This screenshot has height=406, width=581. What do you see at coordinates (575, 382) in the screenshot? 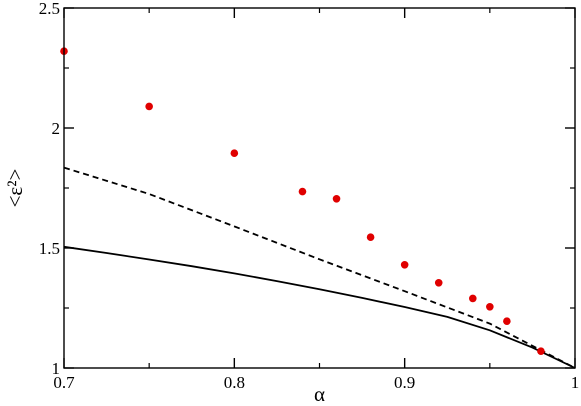
I see `x-tick-label: 1` at bounding box center [575, 382].